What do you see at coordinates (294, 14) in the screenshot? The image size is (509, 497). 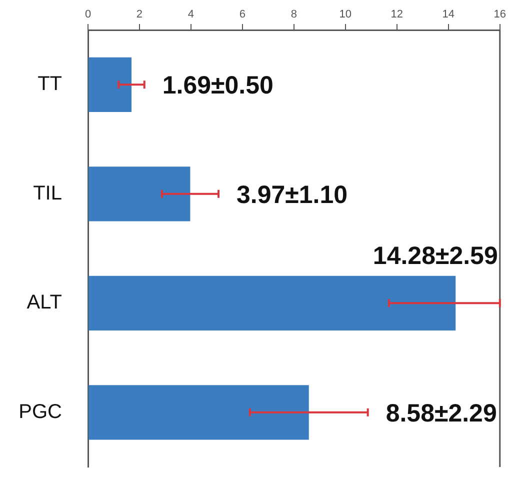 I see `x-tick-label: 8` at bounding box center [294, 14].